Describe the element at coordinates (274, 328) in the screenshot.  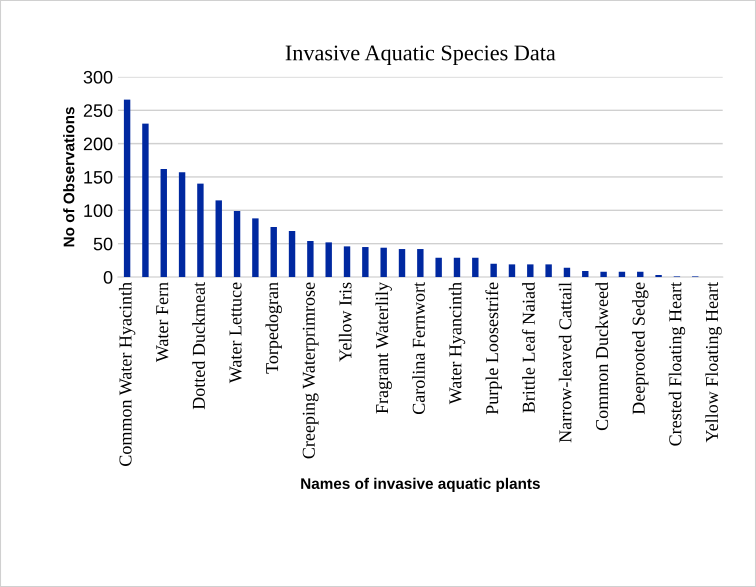
I see `x-tick-label: Torpedogran` at that location.